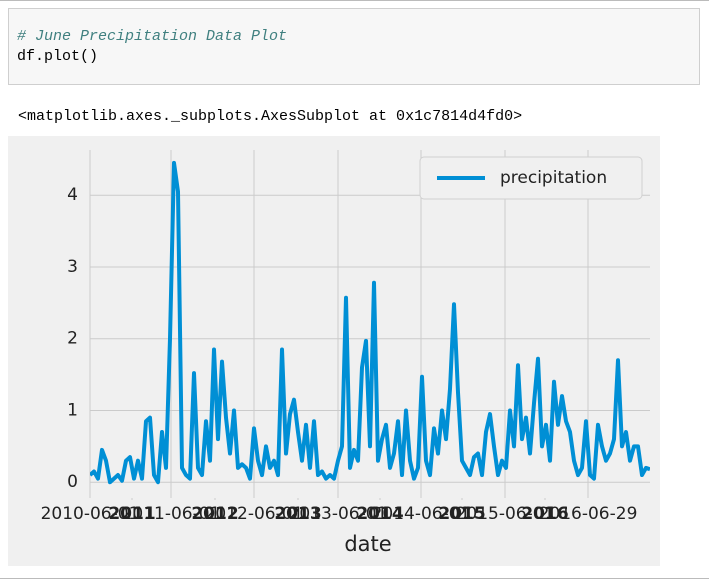  What do you see at coordinates (131, 514) in the screenshot?
I see `x-minor-tick-label: 2011` at bounding box center [131, 514].